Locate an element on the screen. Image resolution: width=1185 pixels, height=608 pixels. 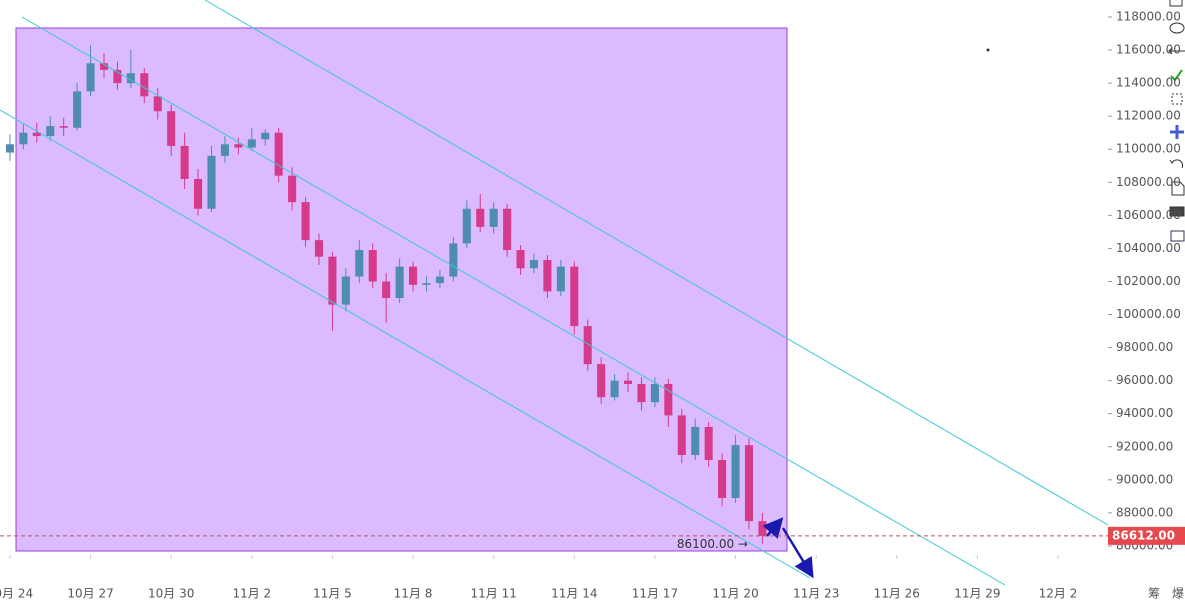
tool-doc is located at coordinates (1178, 188).